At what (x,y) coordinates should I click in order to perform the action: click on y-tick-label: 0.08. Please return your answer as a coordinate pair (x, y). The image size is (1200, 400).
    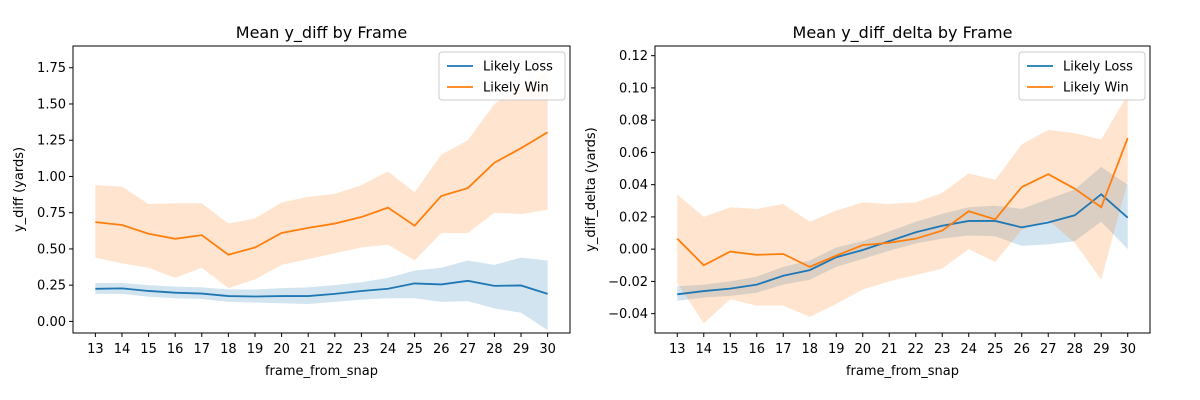
    Looking at the image, I should click on (633, 121).